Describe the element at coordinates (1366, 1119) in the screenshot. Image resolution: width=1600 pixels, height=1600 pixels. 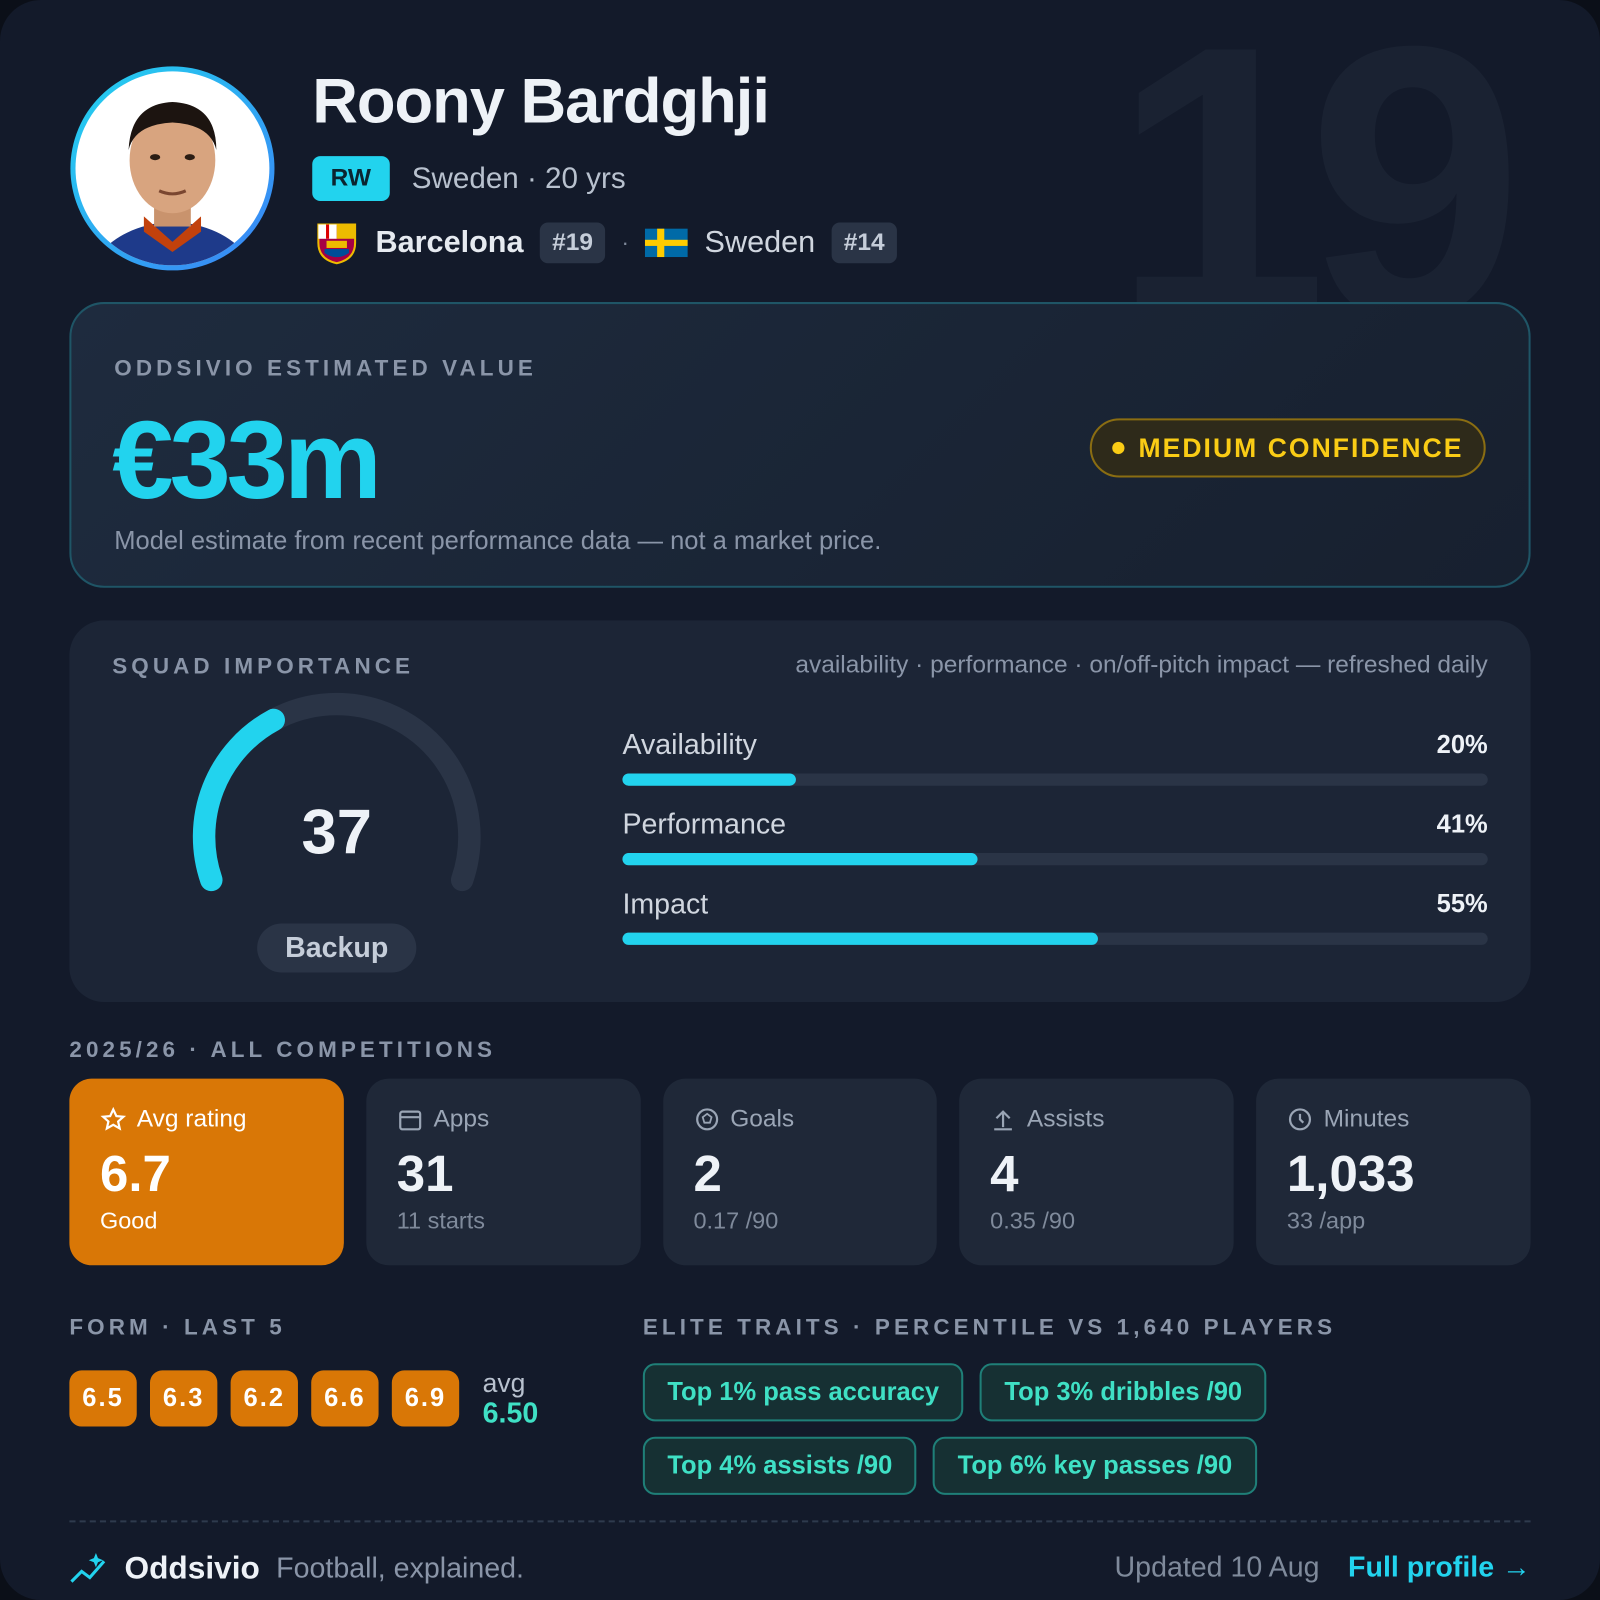
I see `stat-label: Minutes` at that location.